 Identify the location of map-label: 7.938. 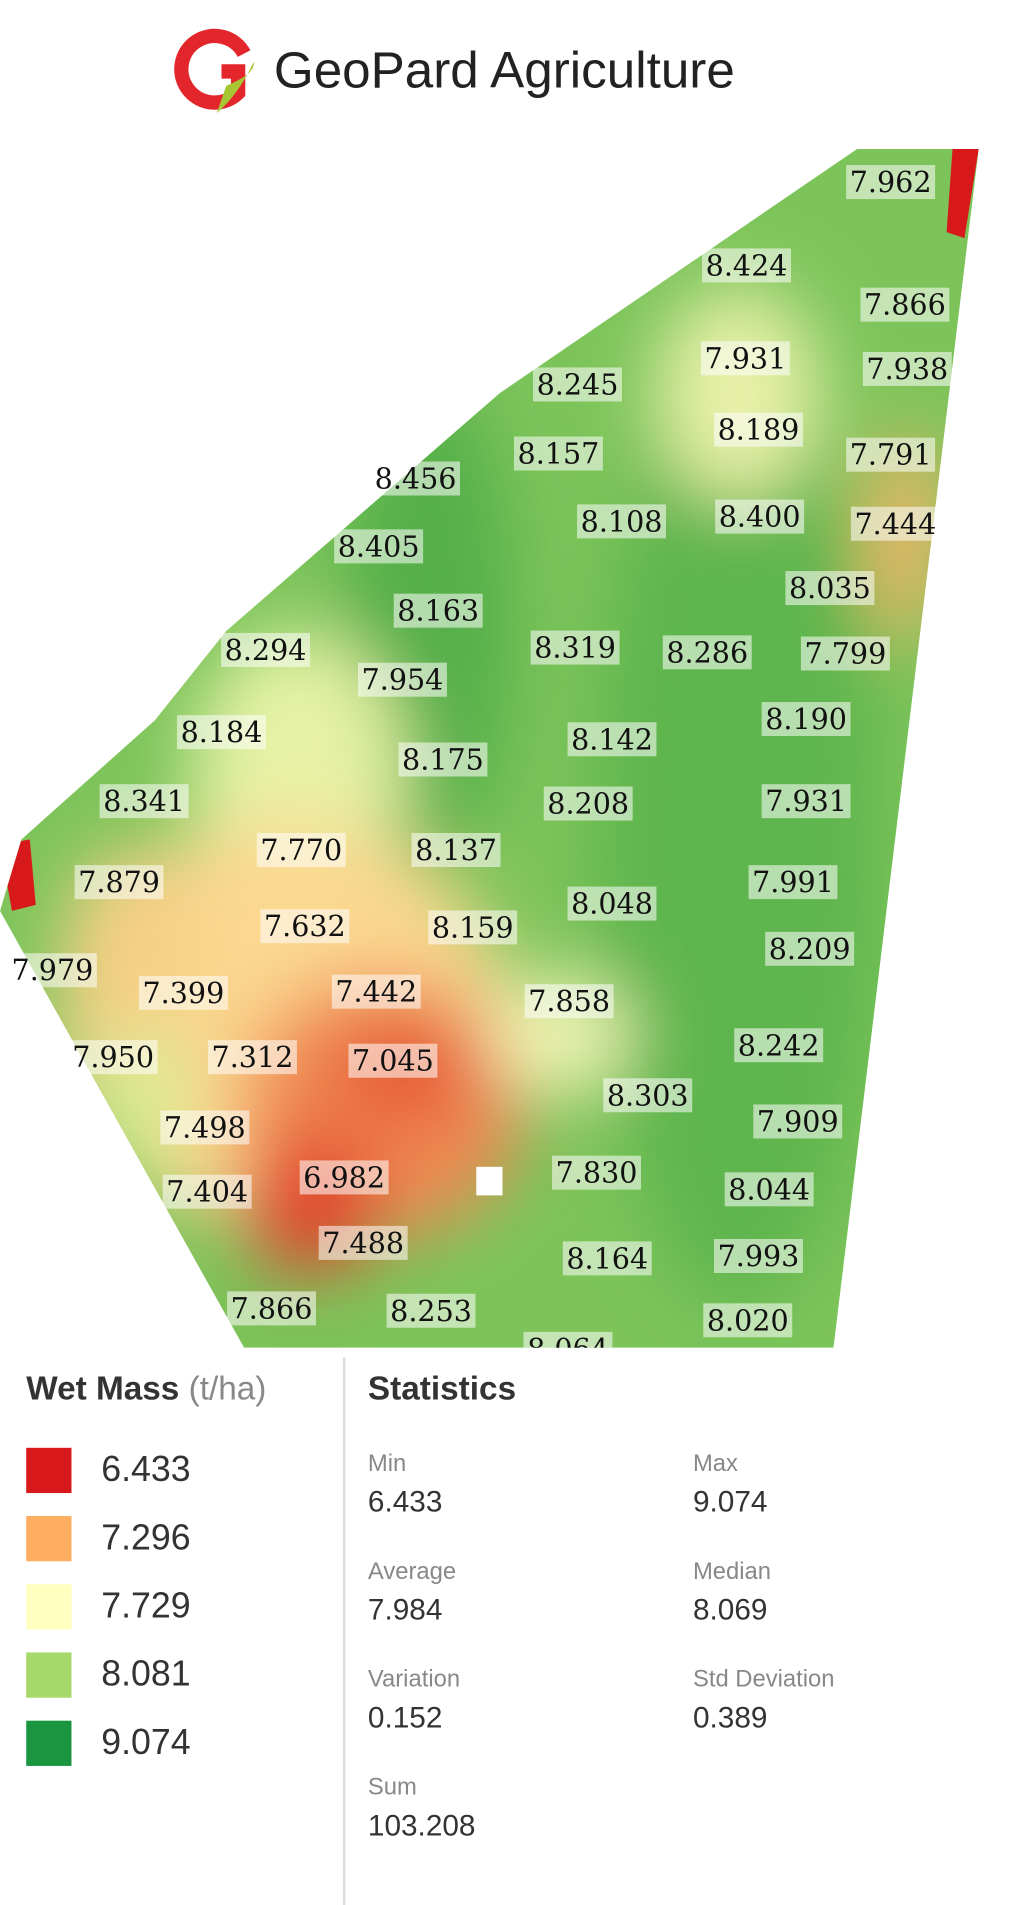
(907, 369).